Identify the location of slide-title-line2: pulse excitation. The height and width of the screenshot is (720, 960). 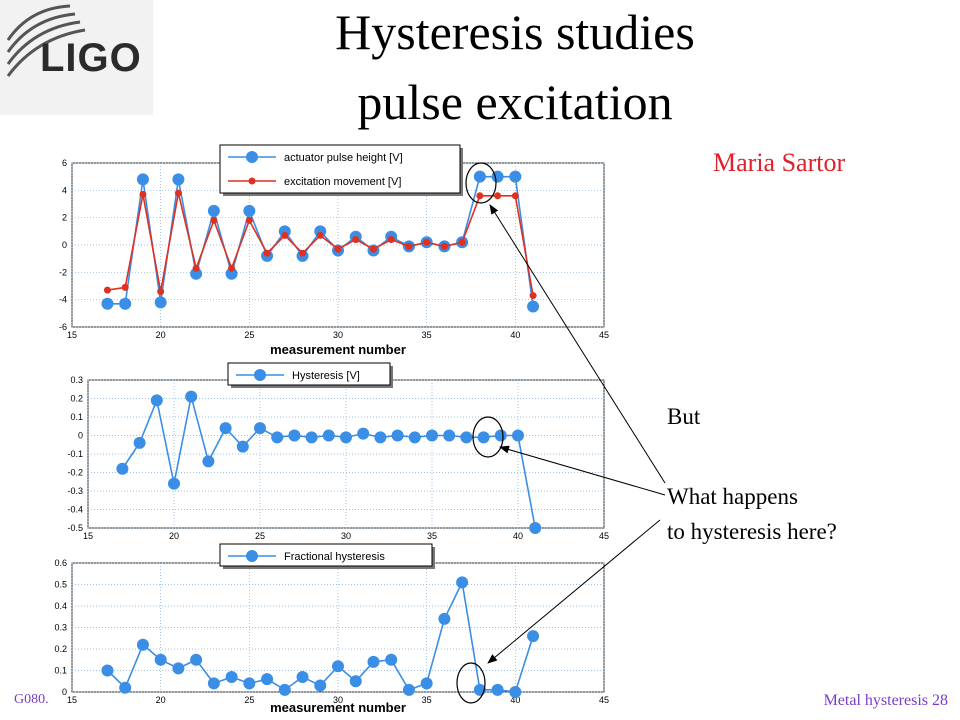
(515, 102).